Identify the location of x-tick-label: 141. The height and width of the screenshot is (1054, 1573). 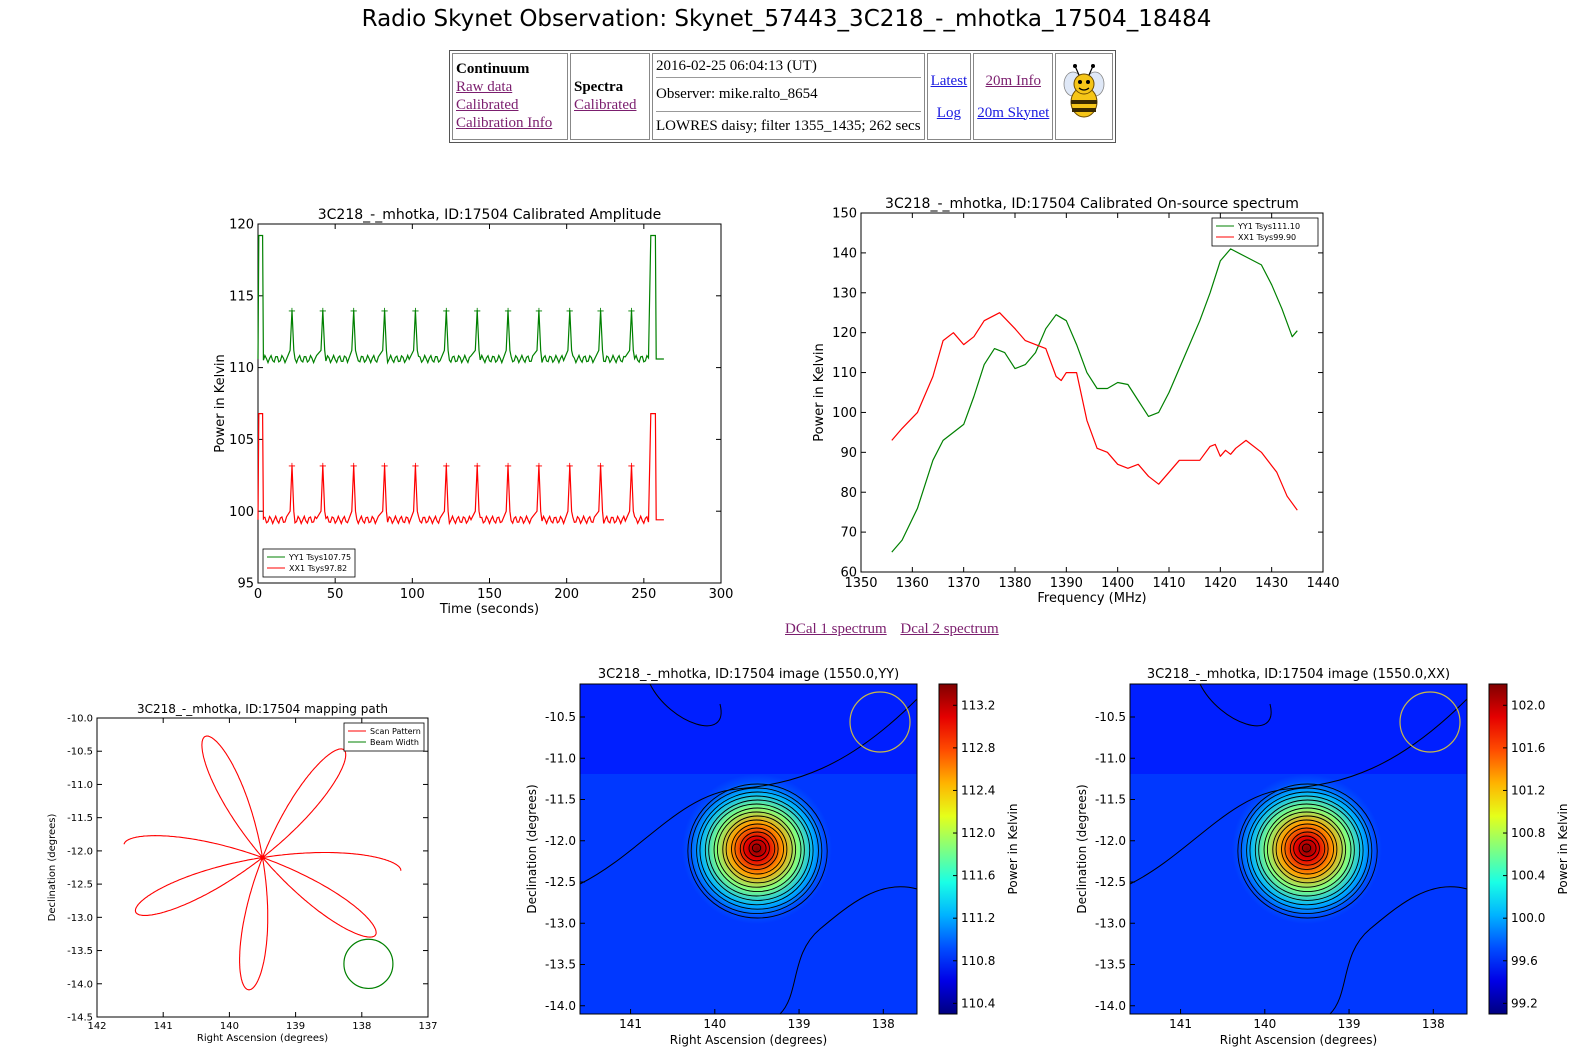
(163, 1026).